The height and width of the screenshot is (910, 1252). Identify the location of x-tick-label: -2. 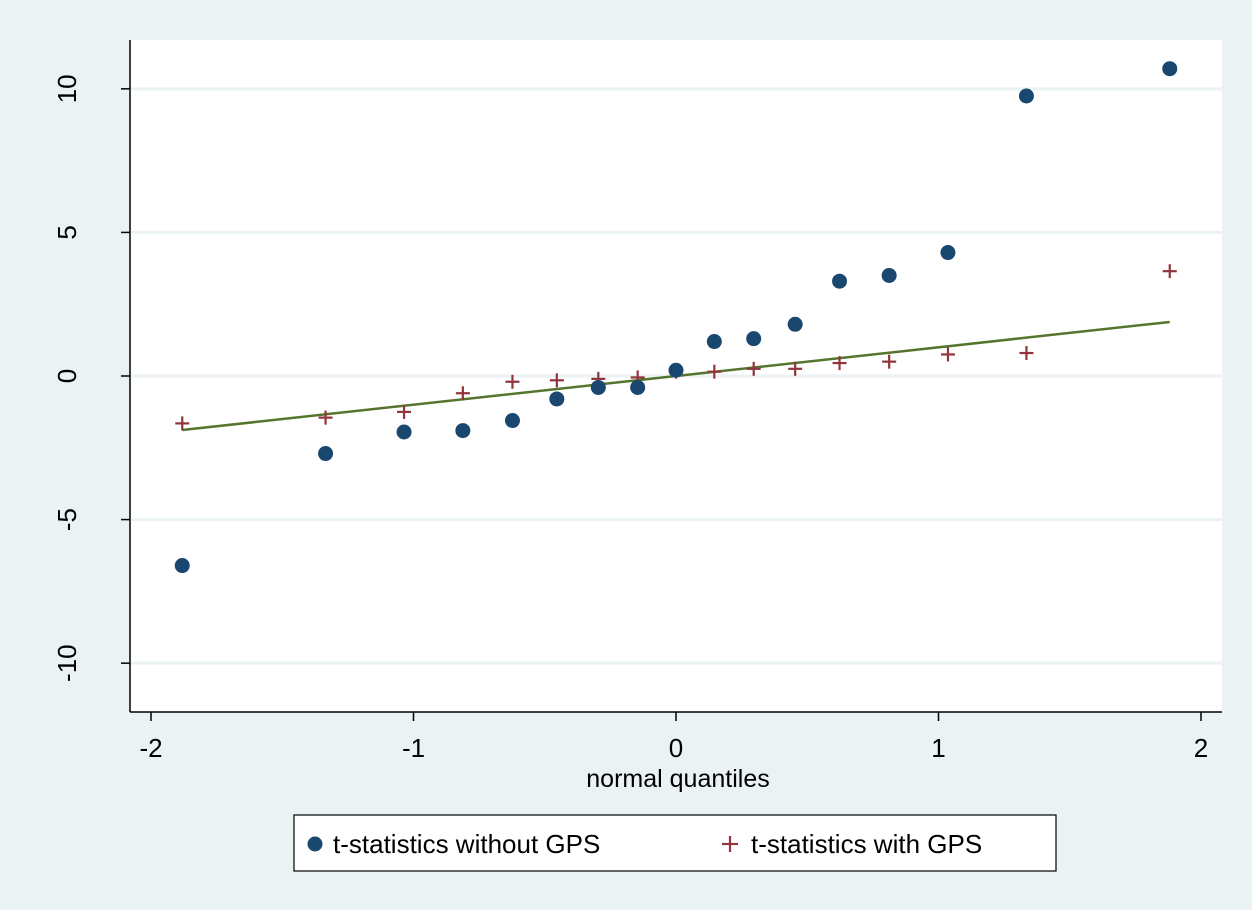
(150, 748).